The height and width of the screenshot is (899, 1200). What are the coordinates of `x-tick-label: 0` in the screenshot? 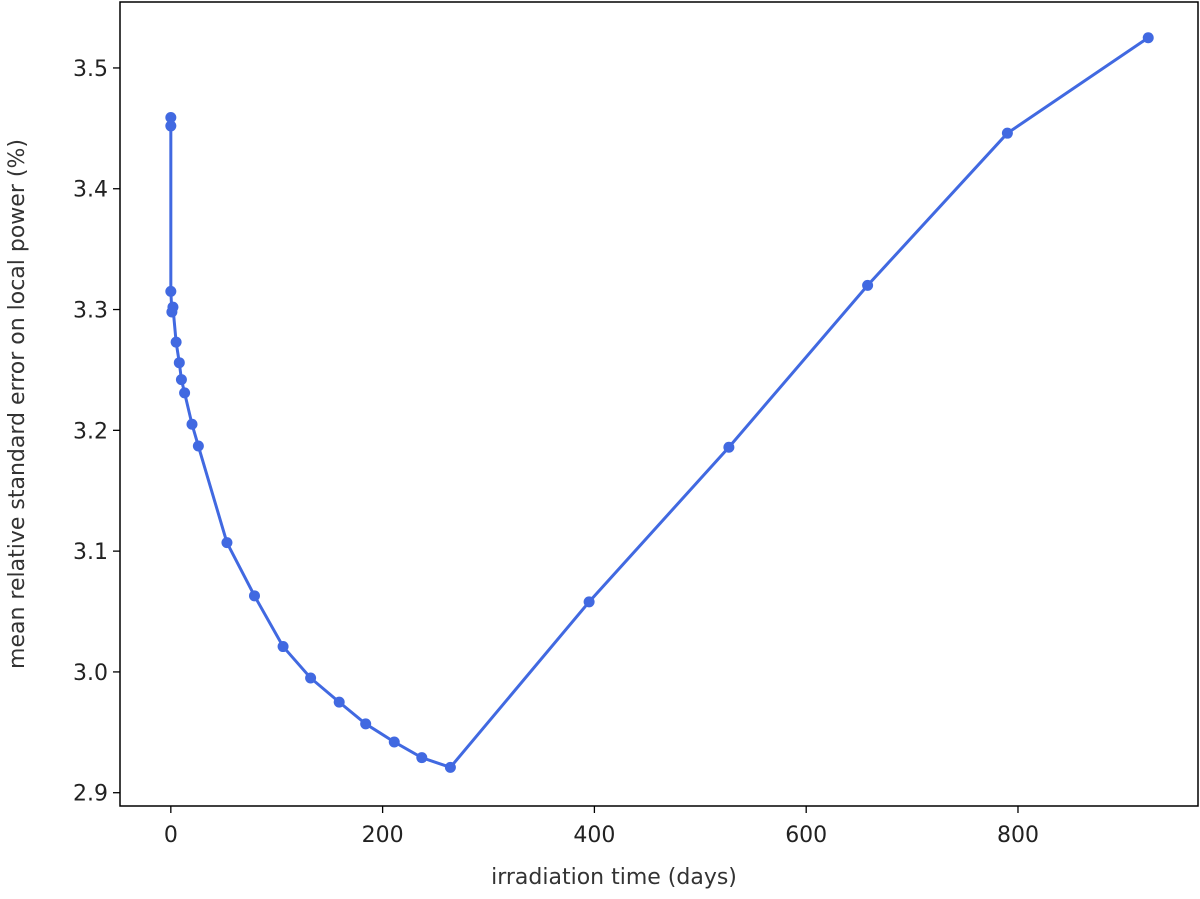 It's located at (171, 835).